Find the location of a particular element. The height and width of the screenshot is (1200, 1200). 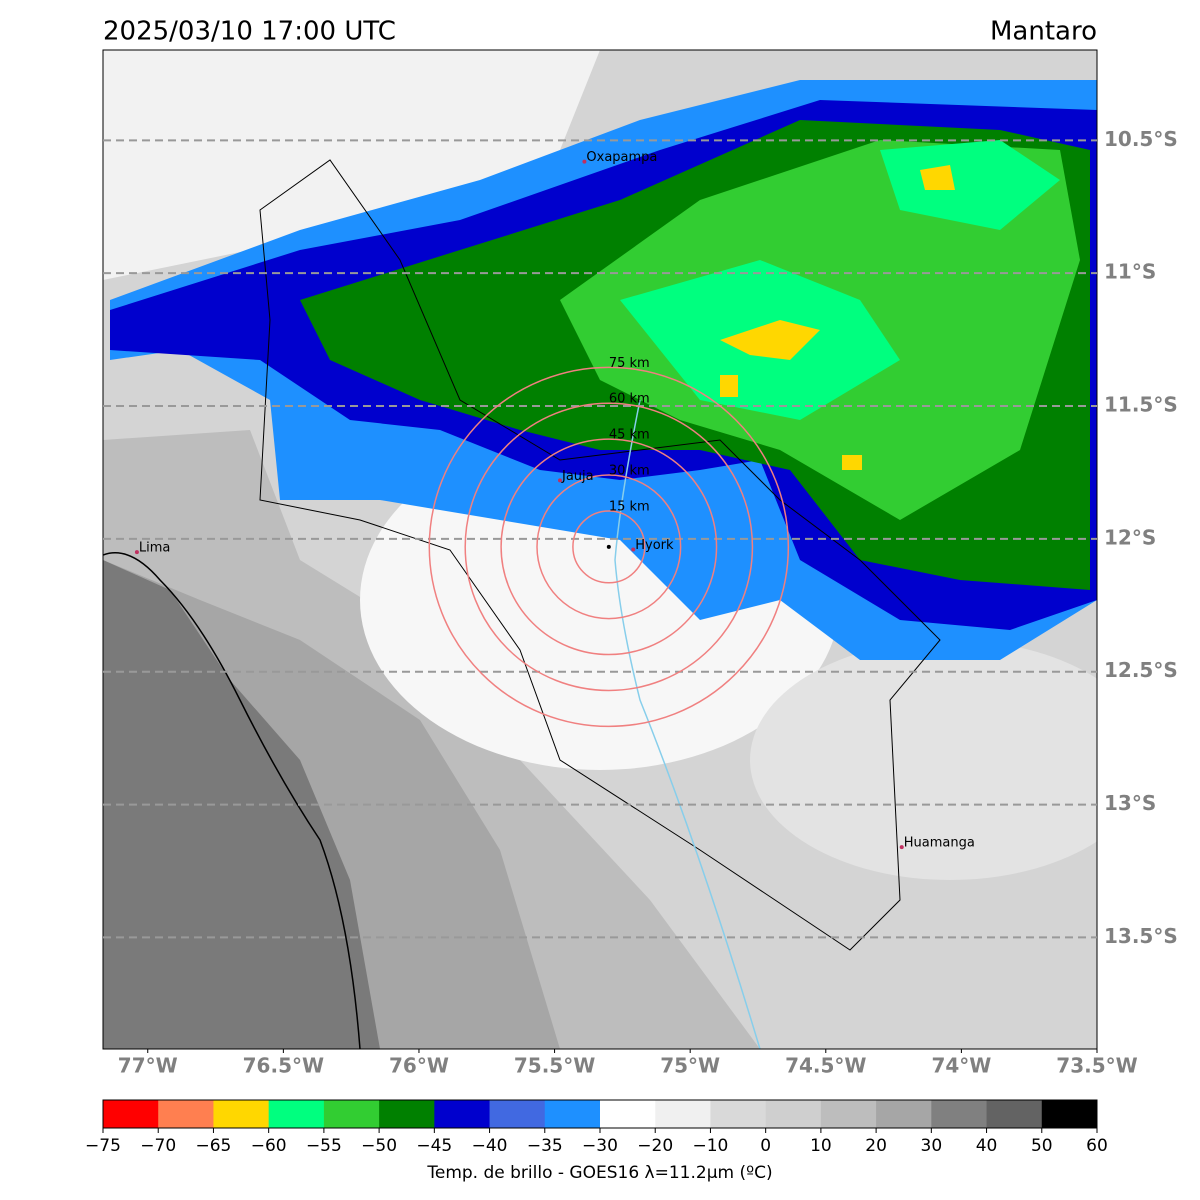

radar-site is located at coordinates (608, 546).